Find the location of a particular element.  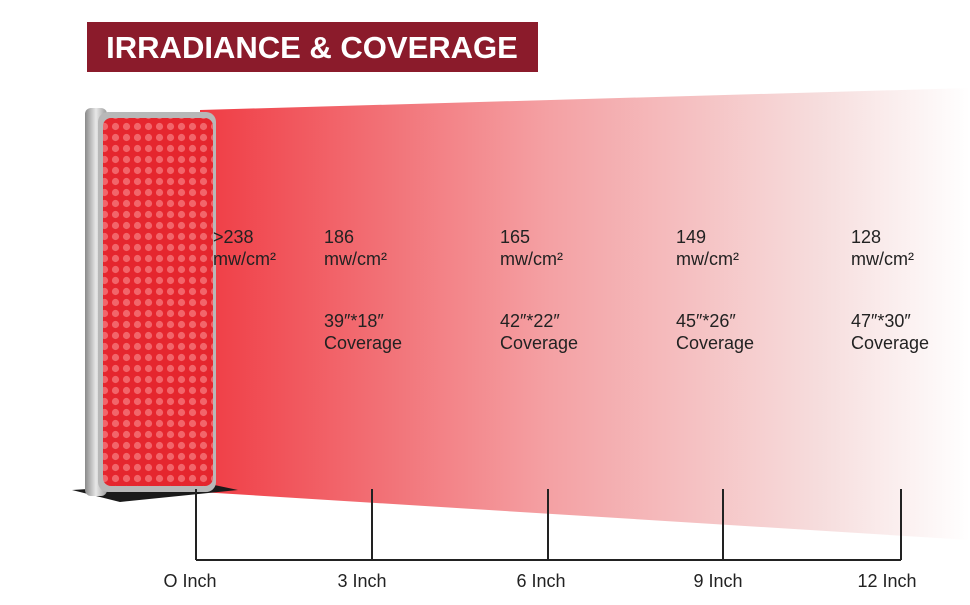

irradiance-value: 128 is located at coordinates (866, 237).